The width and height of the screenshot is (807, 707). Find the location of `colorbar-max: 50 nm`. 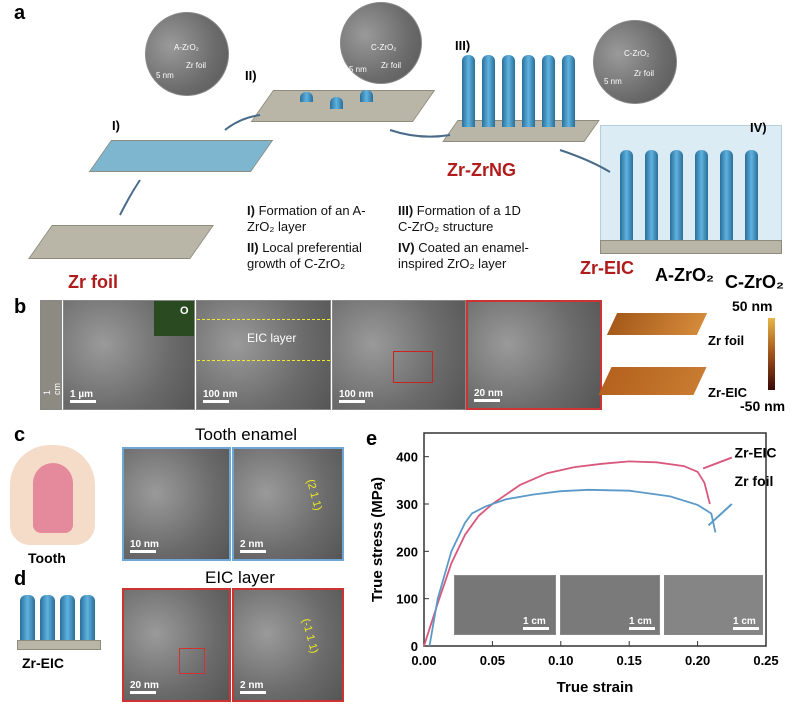

colorbar-max: 50 nm is located at coordinates (752, 306).